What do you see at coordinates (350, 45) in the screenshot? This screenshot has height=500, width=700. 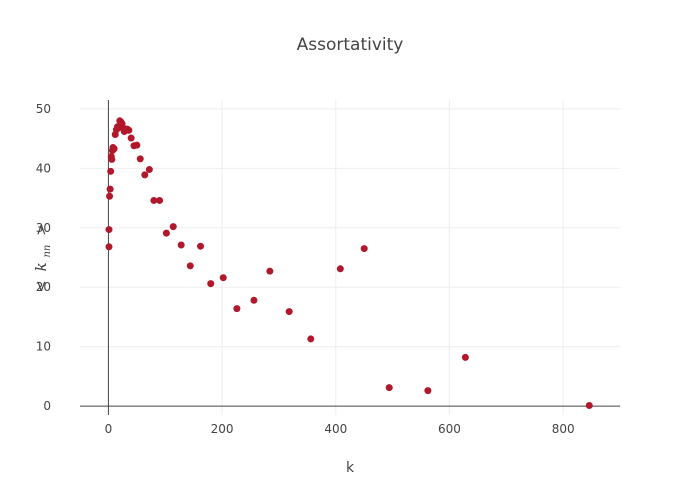 I see `chart-title: Assortativity` at bounding box center [350, 45].